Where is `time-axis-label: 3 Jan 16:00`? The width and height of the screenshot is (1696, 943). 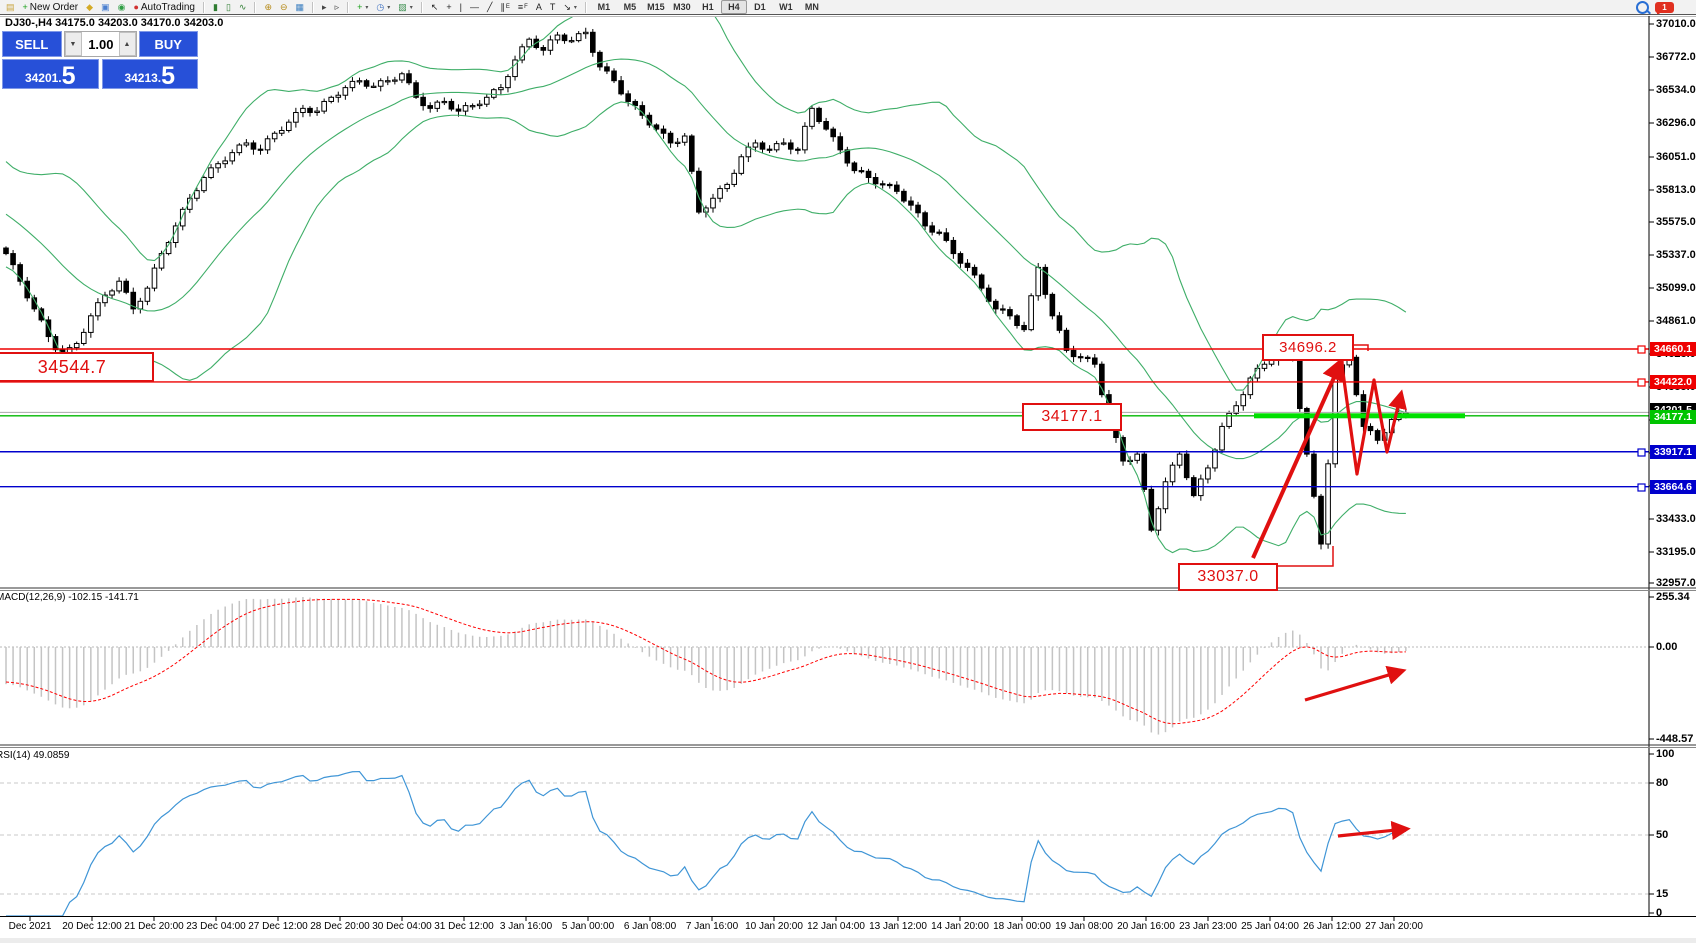
time-axis-label: 3 Jan 16:00 is located at coordinates (526, 926).